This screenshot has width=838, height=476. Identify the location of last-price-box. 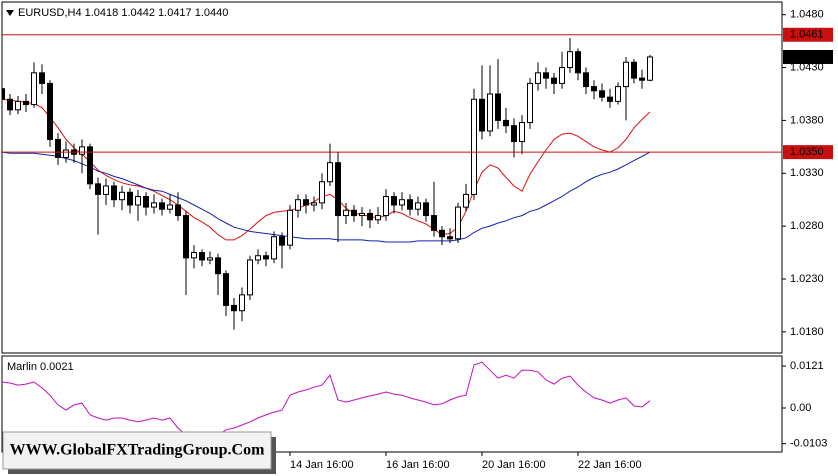
(808, 56).